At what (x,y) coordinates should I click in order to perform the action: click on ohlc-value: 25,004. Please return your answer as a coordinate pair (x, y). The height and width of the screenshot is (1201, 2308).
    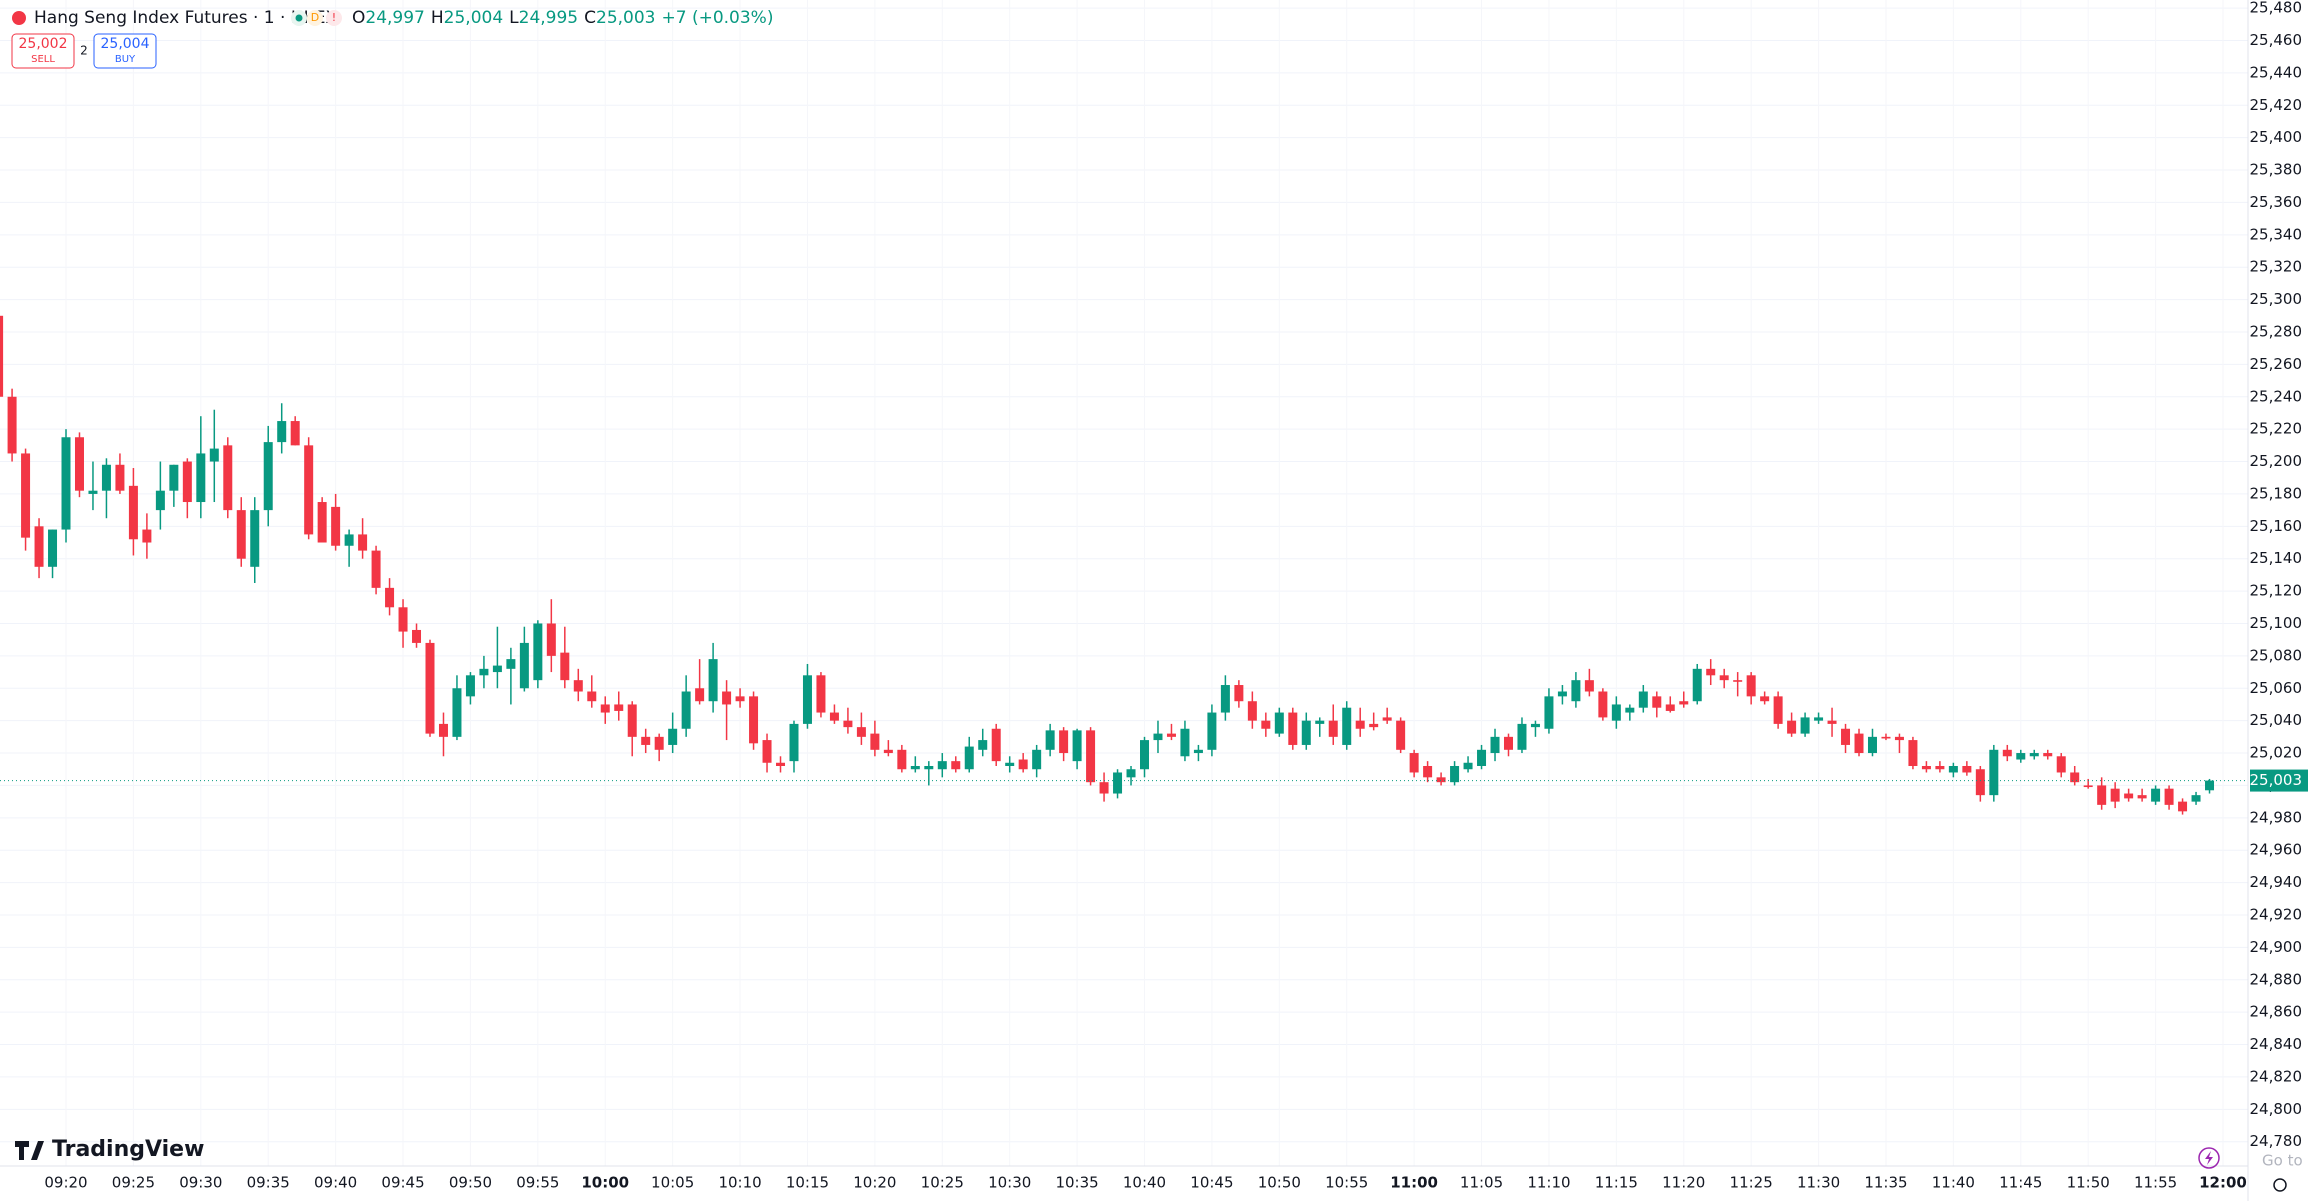
    Looking at the image, I should click on (473, 18).